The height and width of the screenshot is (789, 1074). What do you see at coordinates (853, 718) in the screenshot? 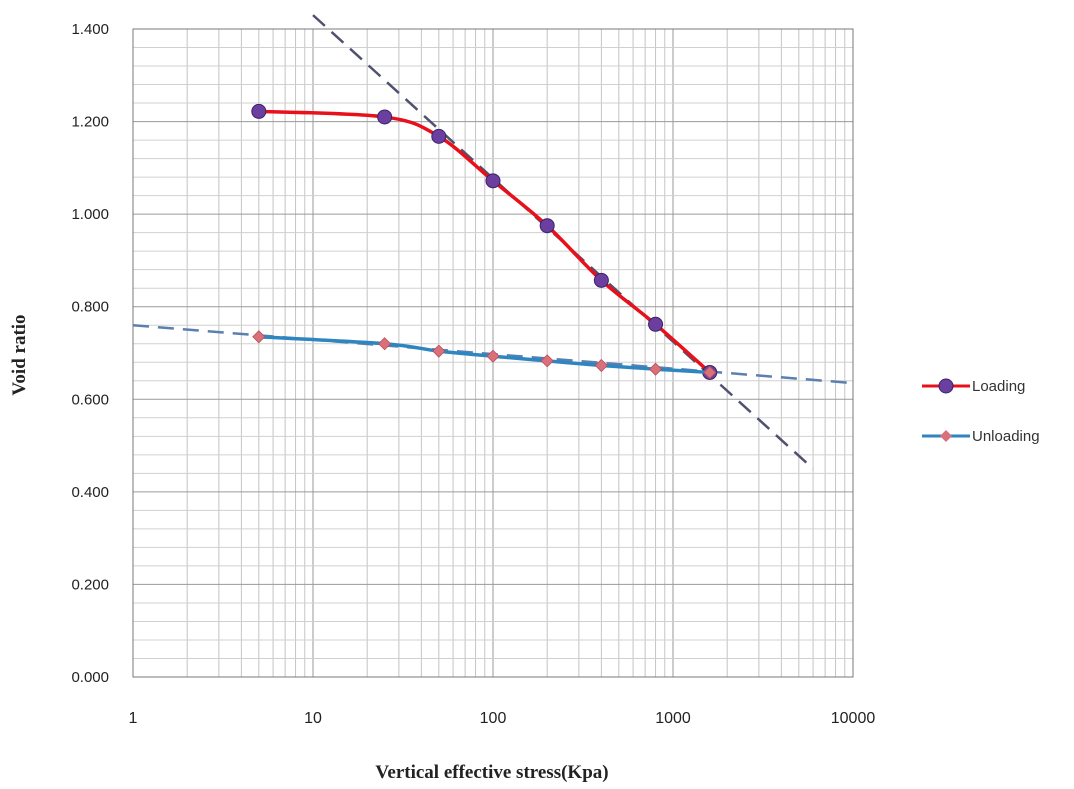
I see `x-tick-label: 10000` at bounding box center [853, 718].